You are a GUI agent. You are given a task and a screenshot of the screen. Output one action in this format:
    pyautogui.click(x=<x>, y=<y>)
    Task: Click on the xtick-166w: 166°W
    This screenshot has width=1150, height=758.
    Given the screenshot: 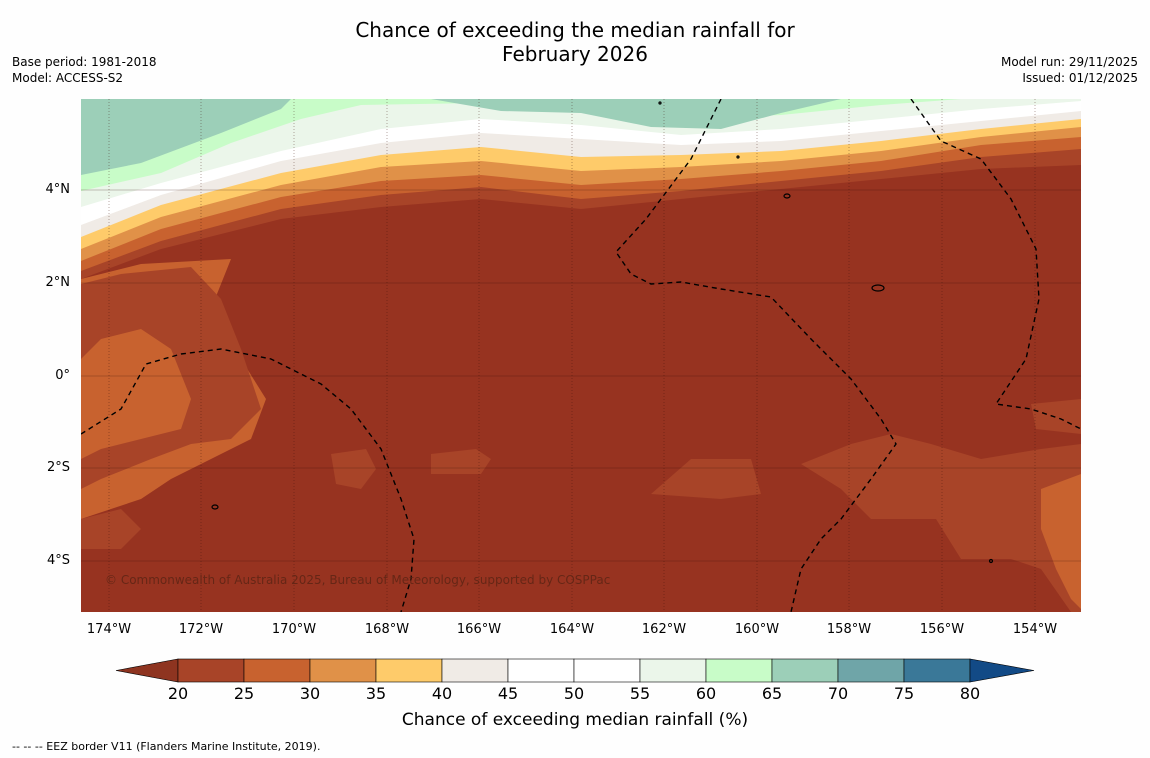 What is the action you would take?
    pyautogui.click(x=479, y=629)
    